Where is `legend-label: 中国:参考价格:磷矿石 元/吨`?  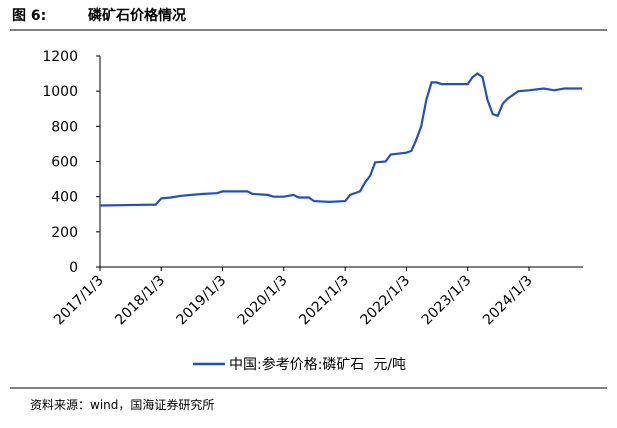 legend-label: 中国:参考价格:磷矿石 元/吨 is located at coordinates (317, 364).